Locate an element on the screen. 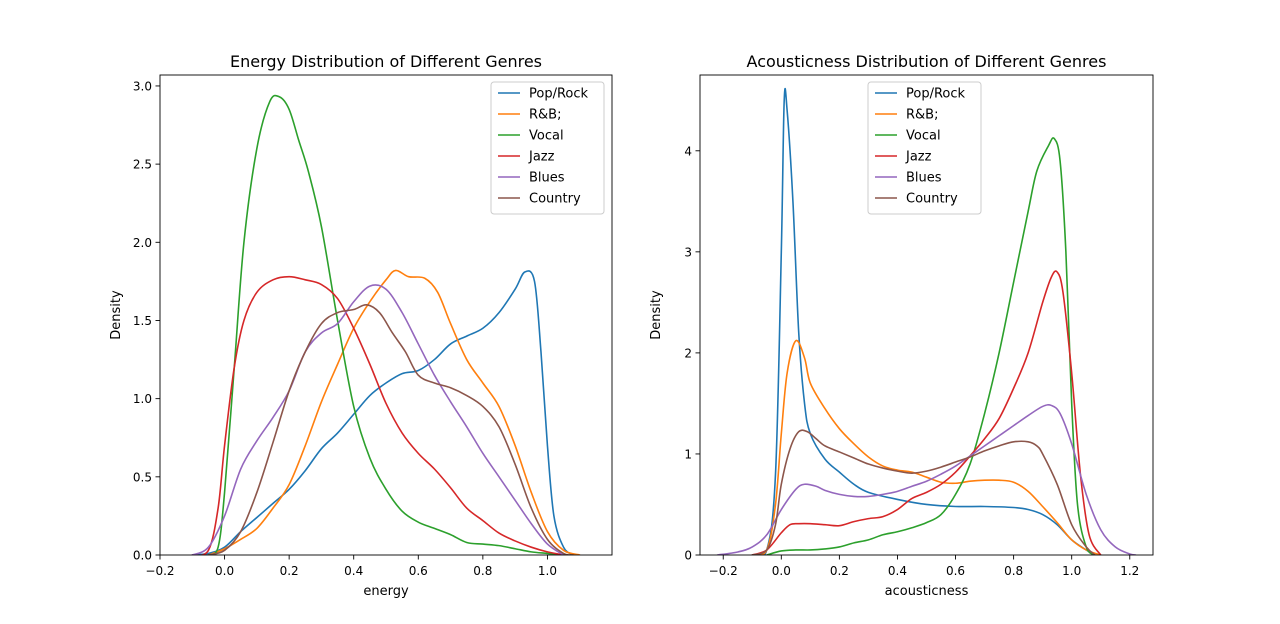  x-tick-label: 1.2 is located at coordinates (1129, 571).